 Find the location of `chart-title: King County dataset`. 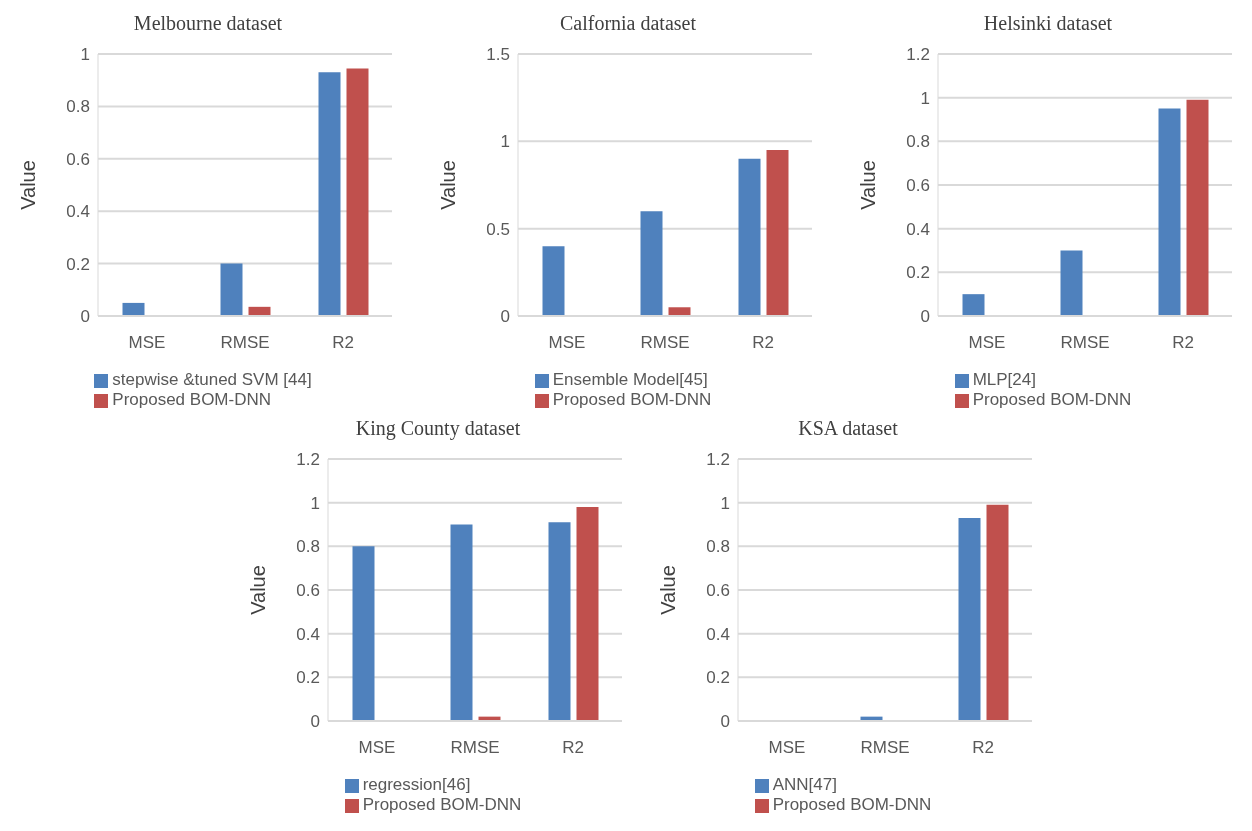

chart-title: King County dataset is located at coordinates (438, 429).